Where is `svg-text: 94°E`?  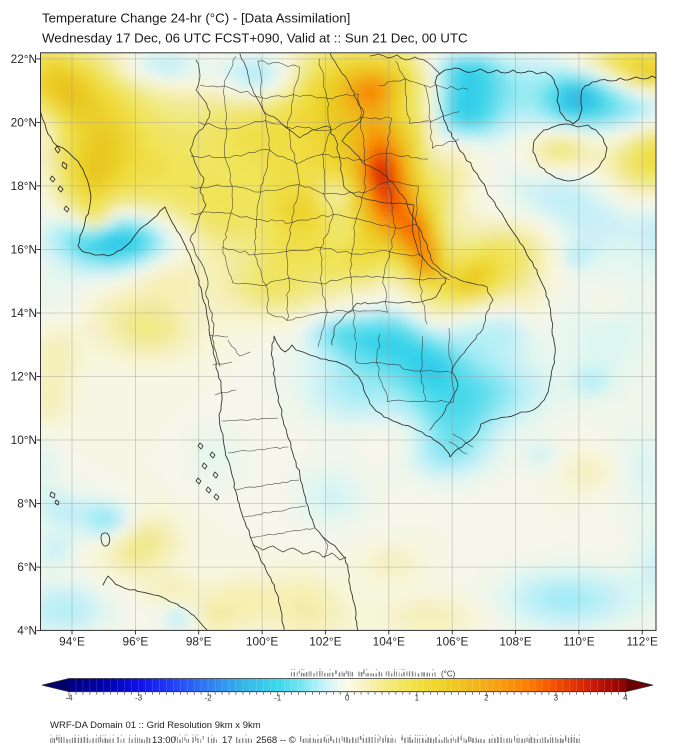
svg-text: 94°E is located at coordinates (72, 641).